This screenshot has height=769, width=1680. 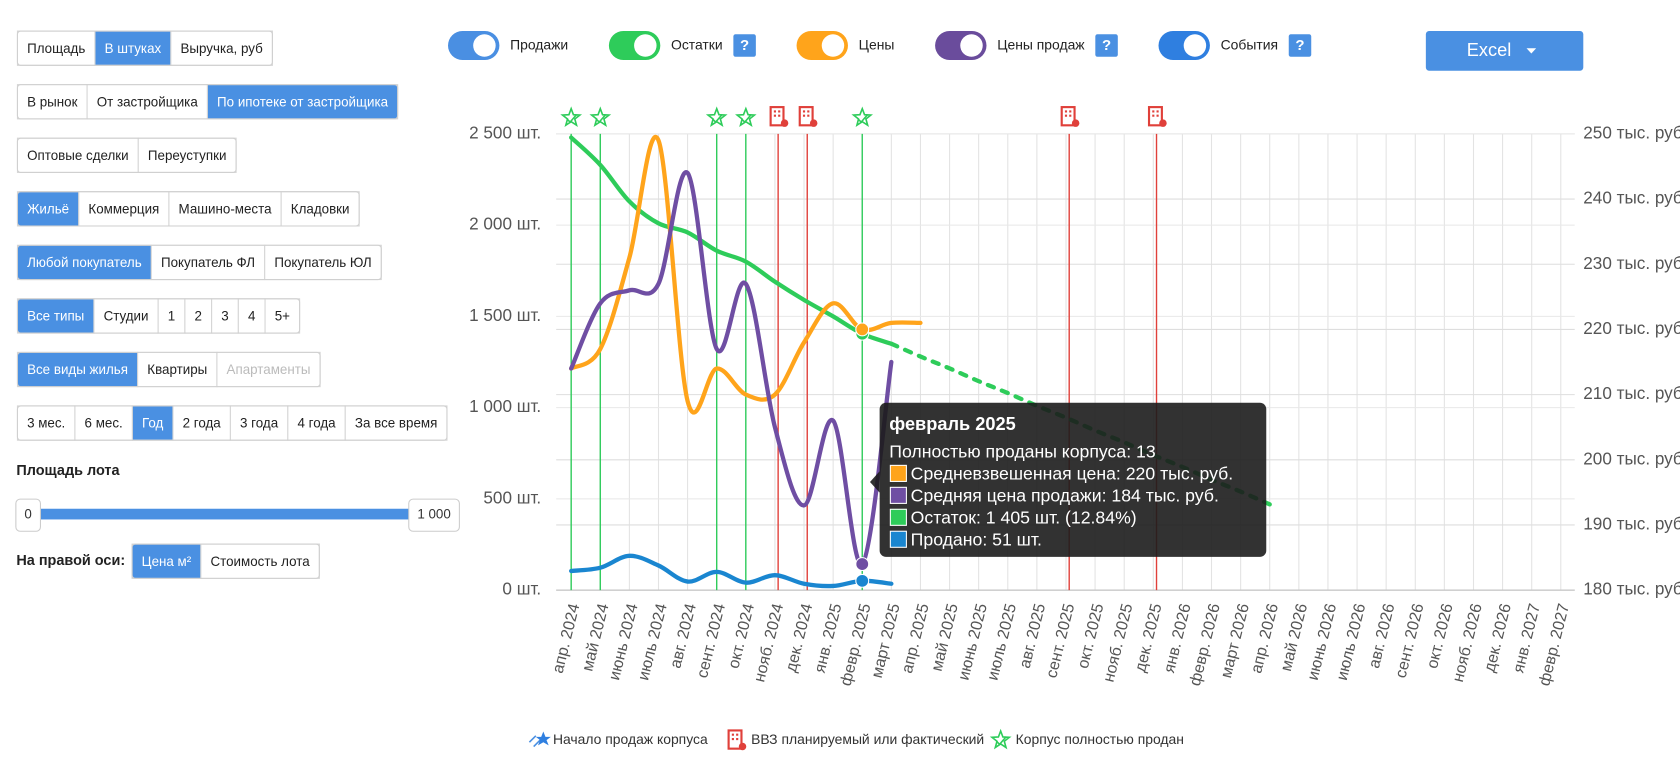 I want to click on tooltip-line: Средневзвешенная цена: 220 тыс. руб., so click(x=1072, y=474).